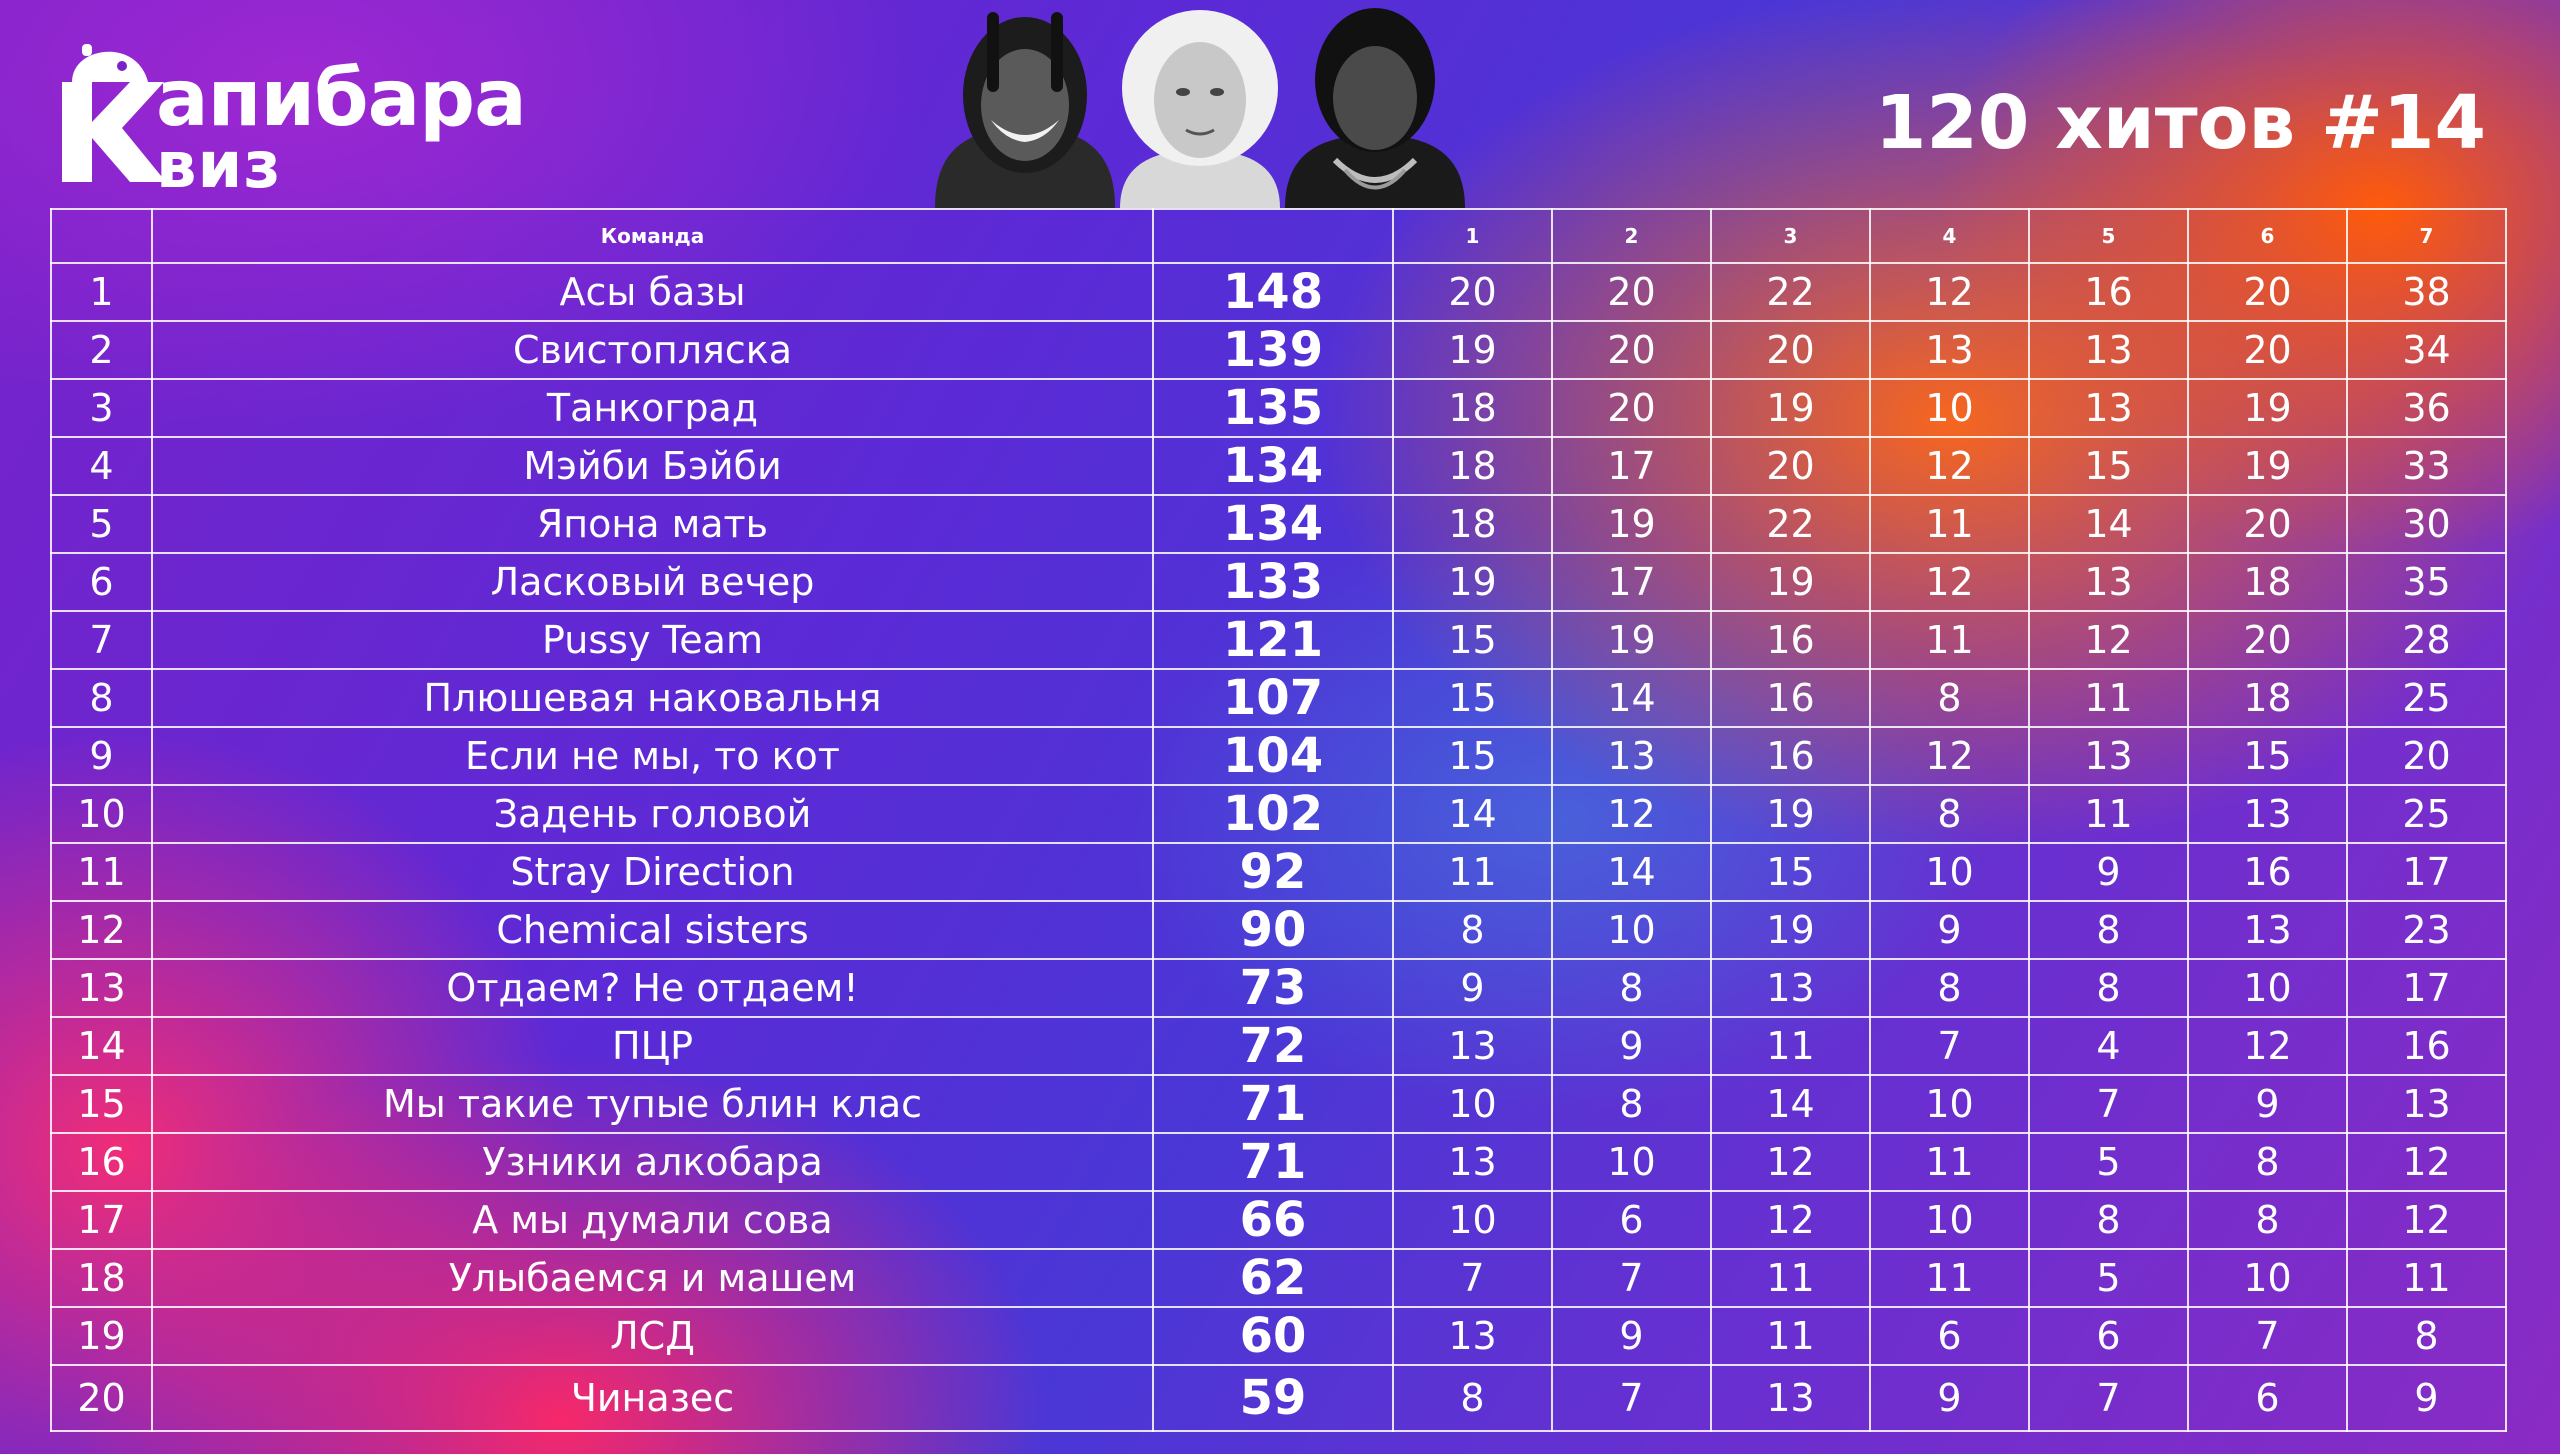  Describe the element at coordinates (2267, 756) in the screenshot. I see `round-6-score-cell: 15` at that location.